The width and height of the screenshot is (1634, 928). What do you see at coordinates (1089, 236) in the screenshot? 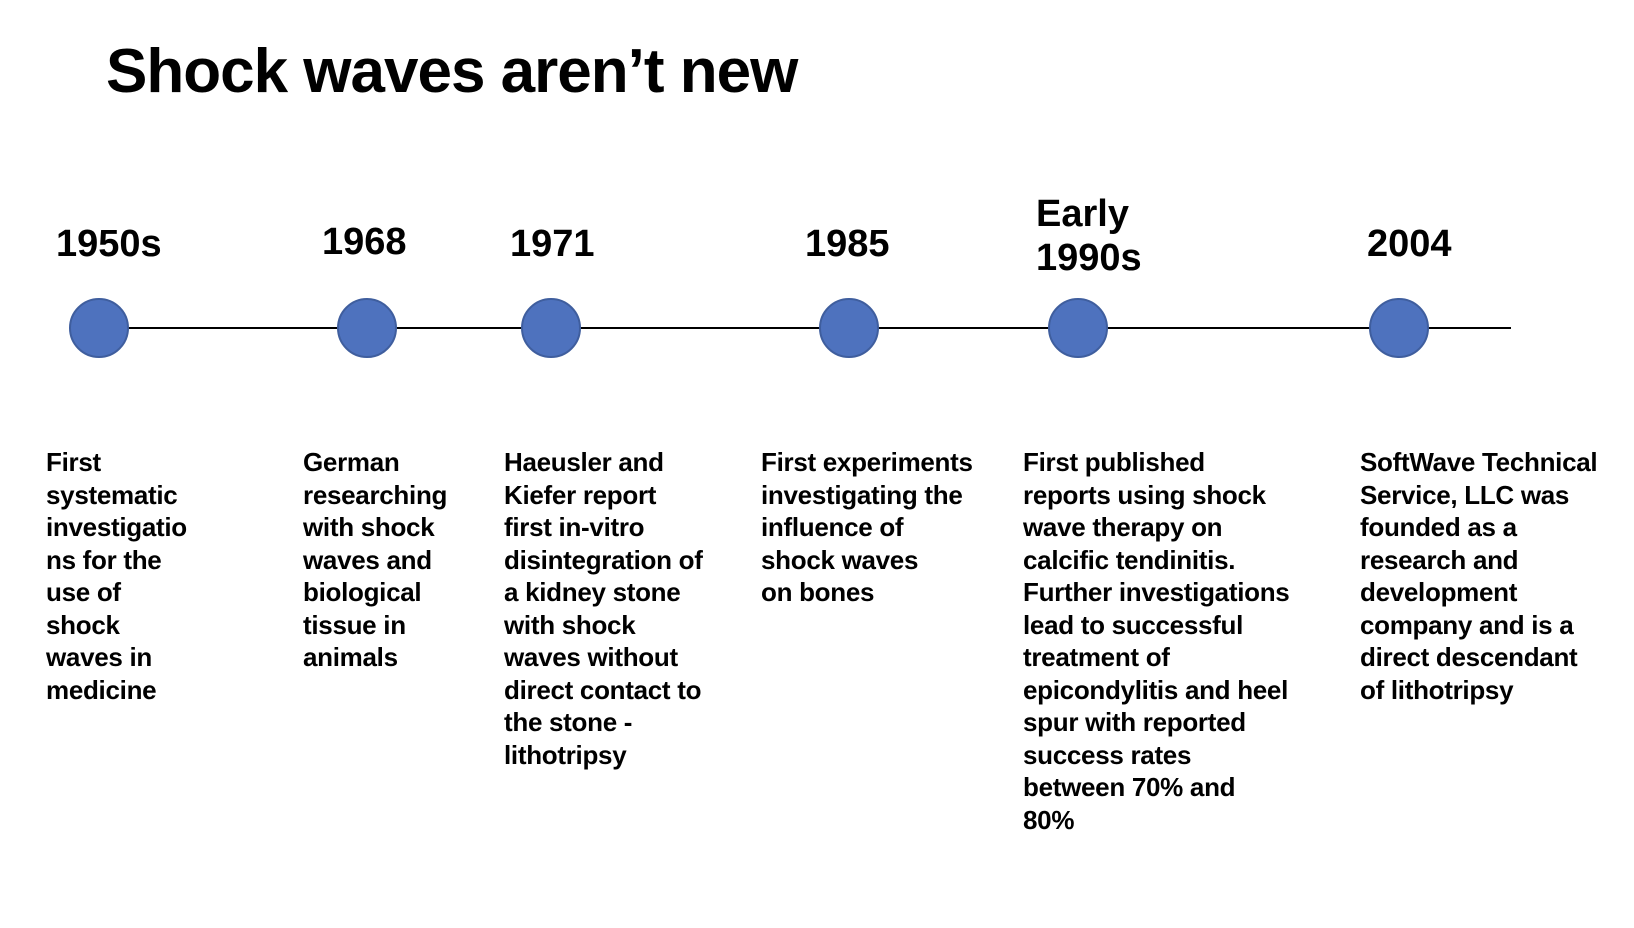
I see `year-label: Early 1990s` at bounding box center [1089, 236].